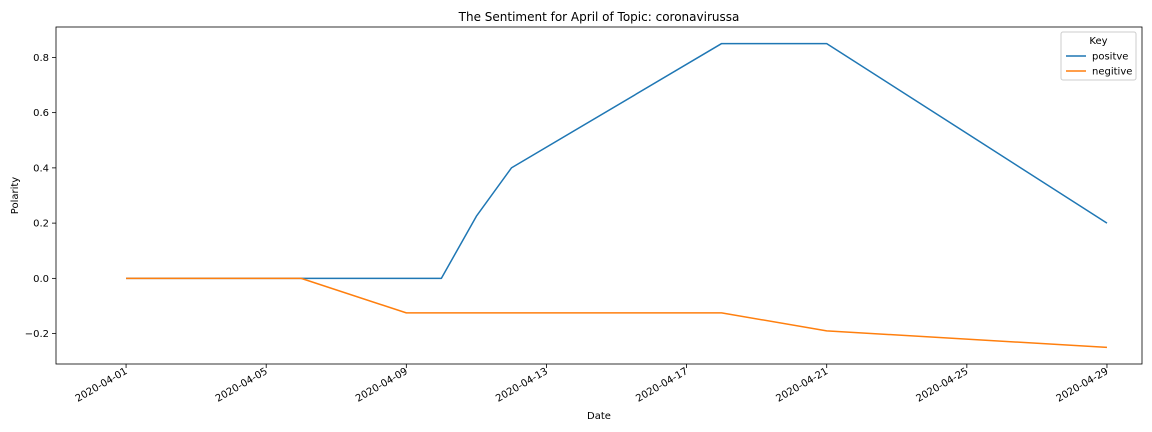 The height and width of the screenshot is (432, 1152). What do you see at coordinates (41, 113) in the screenshot?
I see `y-tick-label: 0.6` at bounding box center [41, 113].